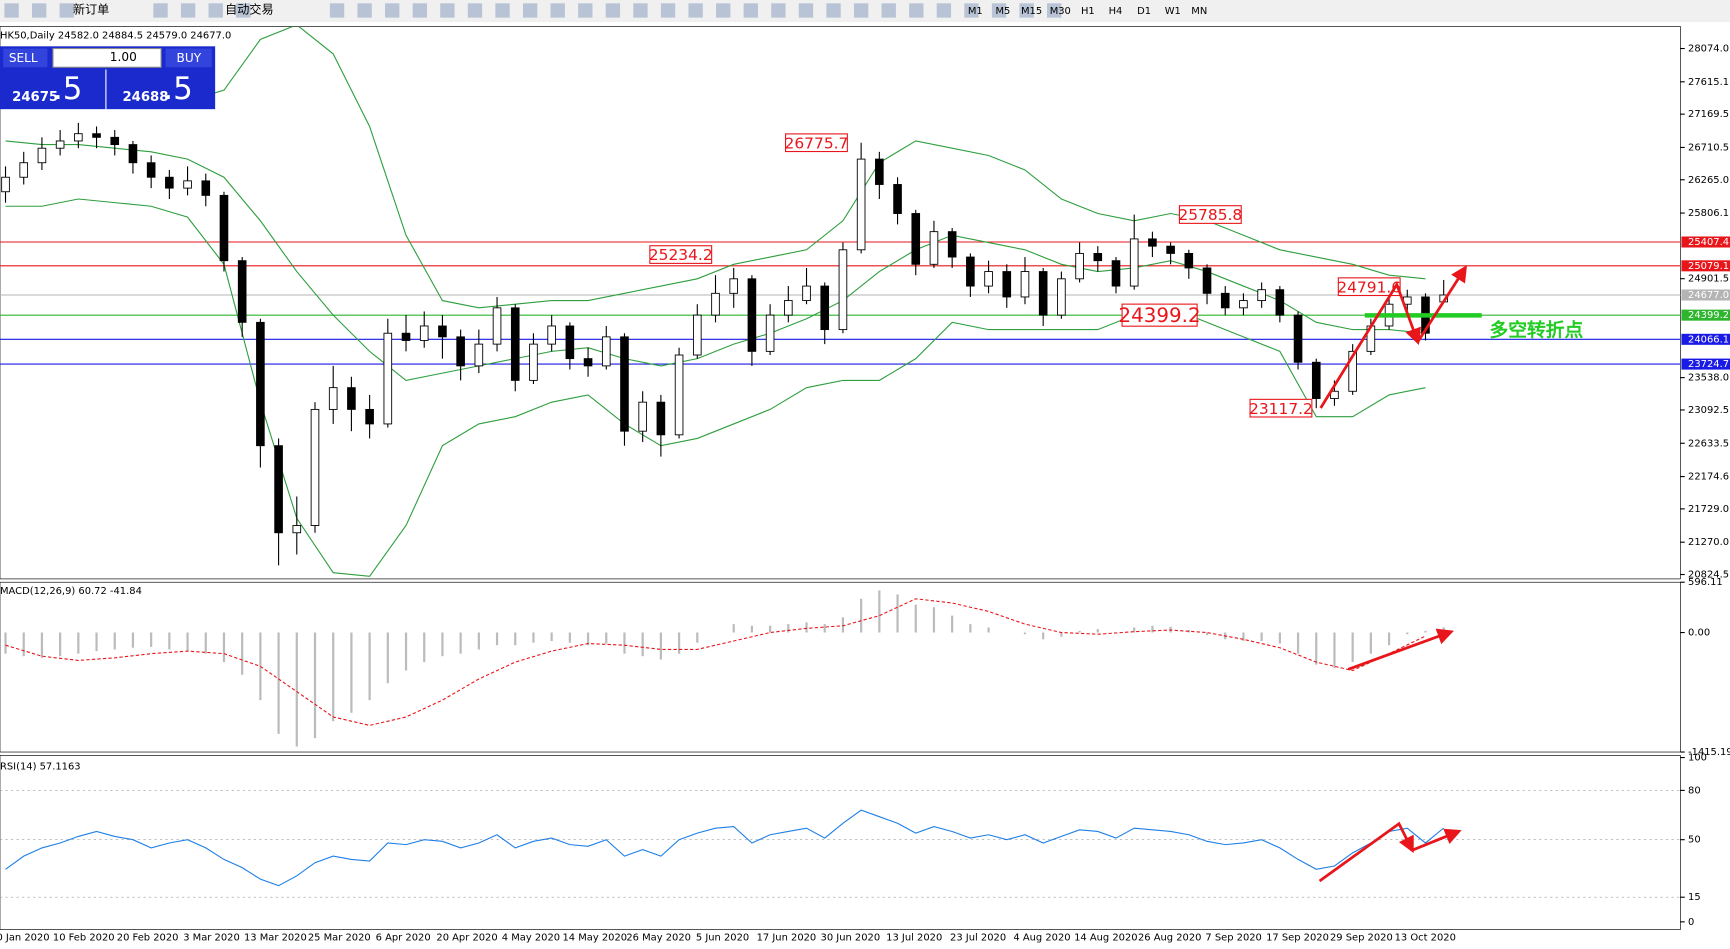  What do you see at coordinates (1173, 11) in the screenshot?
I see `timeframe: W1` at bounding box center [1173, 11].